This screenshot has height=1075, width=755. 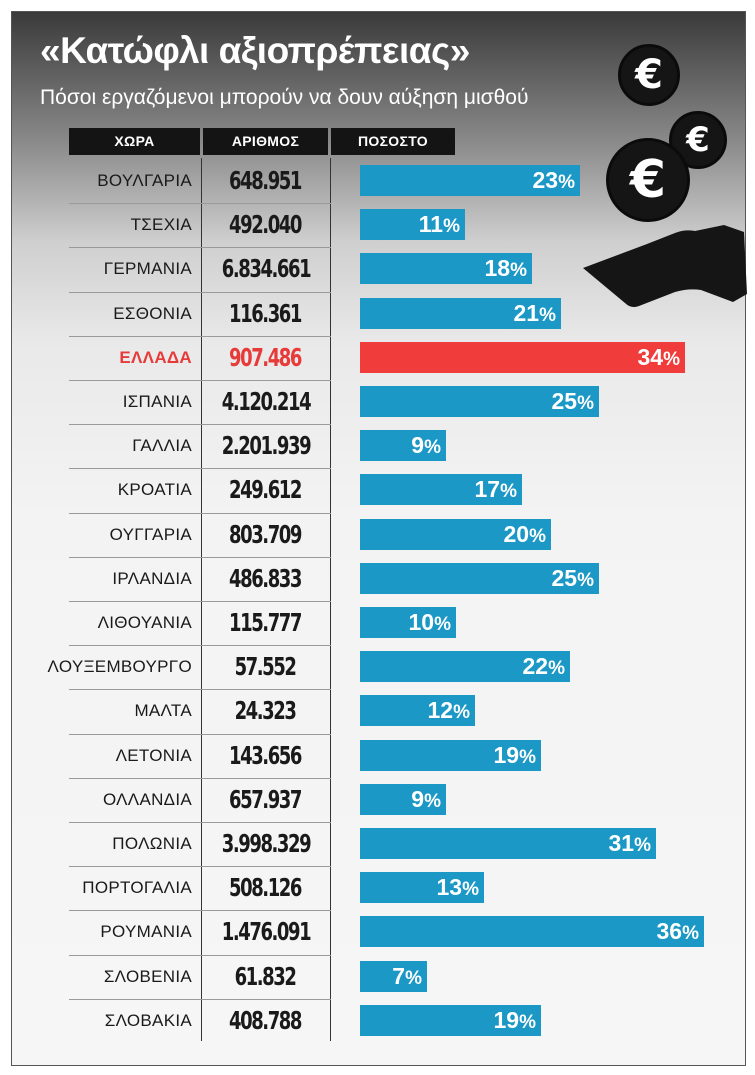 What do you see at coordinates (470, 180) in the screenshot?
I see `percent-bar: 23%` at bounding box center [470, 180].